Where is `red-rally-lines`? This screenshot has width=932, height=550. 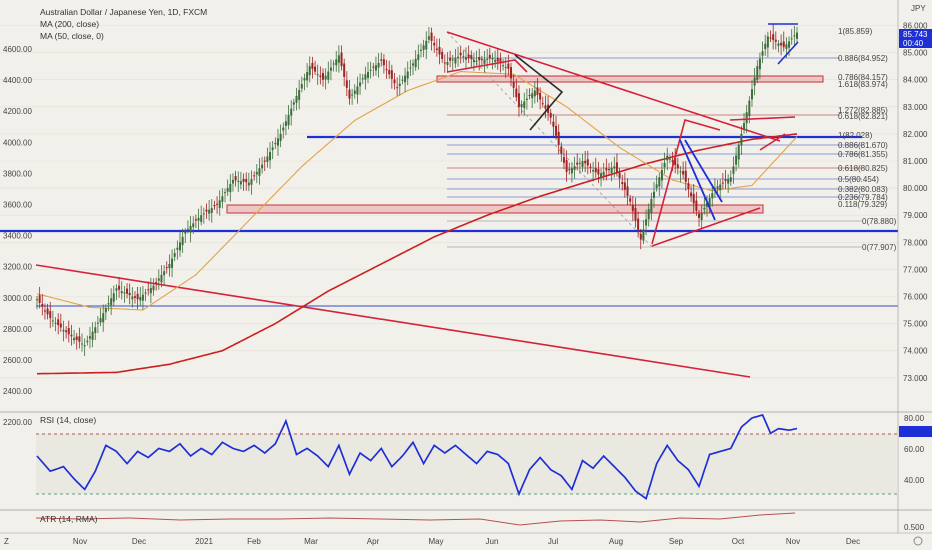 red-rally-lines is located at coordinates (686, 182).